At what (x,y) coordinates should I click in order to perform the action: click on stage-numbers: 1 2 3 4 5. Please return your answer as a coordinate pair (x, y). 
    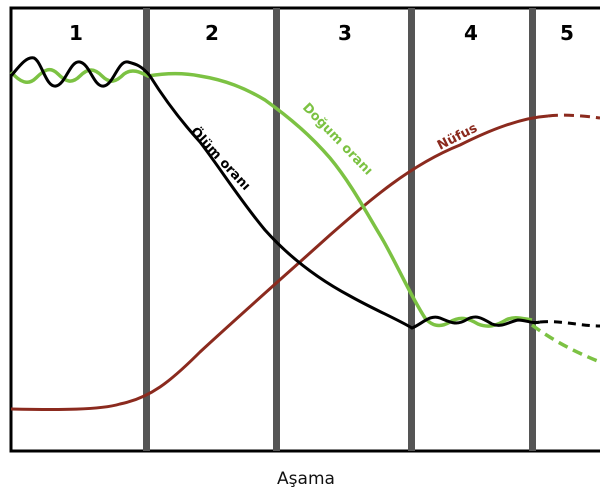
    Looking at the image, I should click on (321, 33).